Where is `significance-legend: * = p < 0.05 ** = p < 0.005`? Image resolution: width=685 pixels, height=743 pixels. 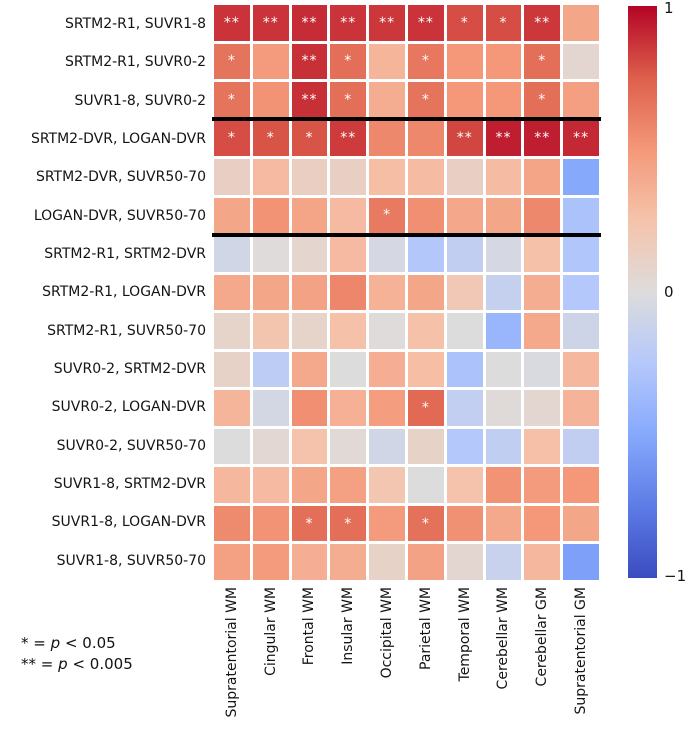 significance-legend: * = p < 0.05 ** = p < 0.005 is located at coordinates (77, 654).